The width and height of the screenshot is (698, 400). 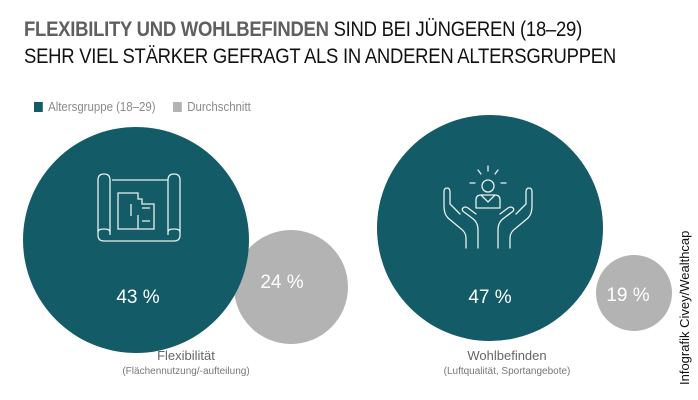 What do you see at coordinates (455, 29) in the screenshot?
I see `title-rest: SIND BEI JÜNGEREN (18–29)` at bounding box center [455, 29].